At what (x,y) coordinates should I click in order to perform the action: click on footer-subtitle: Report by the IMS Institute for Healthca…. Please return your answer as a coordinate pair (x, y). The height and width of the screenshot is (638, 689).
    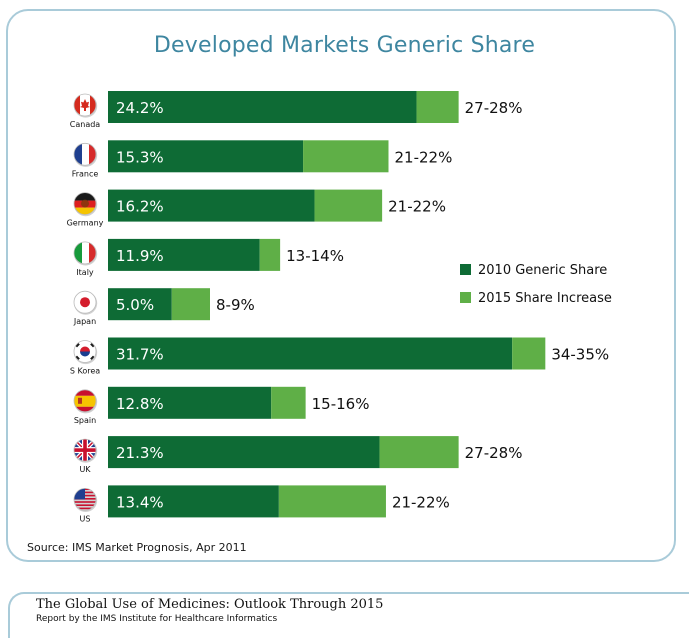
    Looking at the image, I should click on (157, 619).